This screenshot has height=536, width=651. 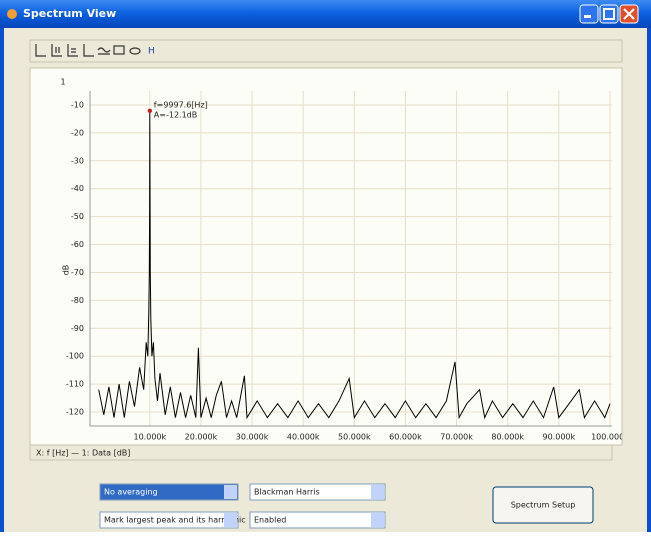 I want to click on x-tick-label: 30.000k, so click(x=252, y=437).